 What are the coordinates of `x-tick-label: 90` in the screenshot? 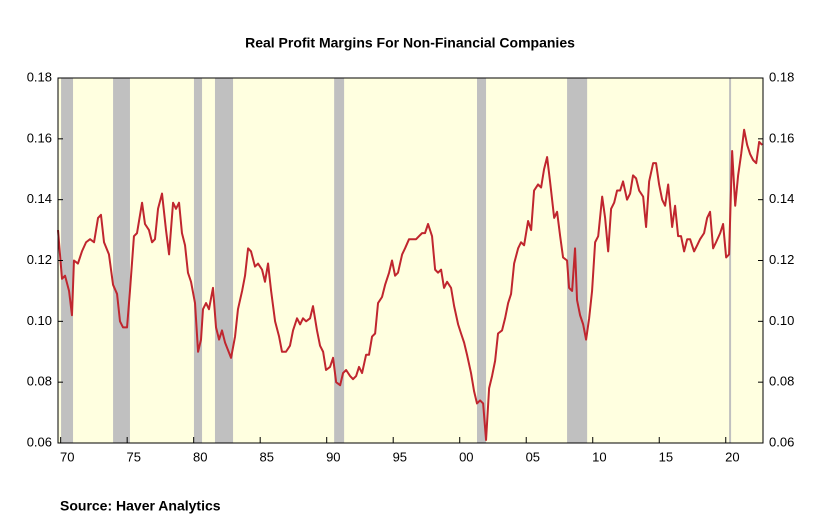 It's located at (333, 456).